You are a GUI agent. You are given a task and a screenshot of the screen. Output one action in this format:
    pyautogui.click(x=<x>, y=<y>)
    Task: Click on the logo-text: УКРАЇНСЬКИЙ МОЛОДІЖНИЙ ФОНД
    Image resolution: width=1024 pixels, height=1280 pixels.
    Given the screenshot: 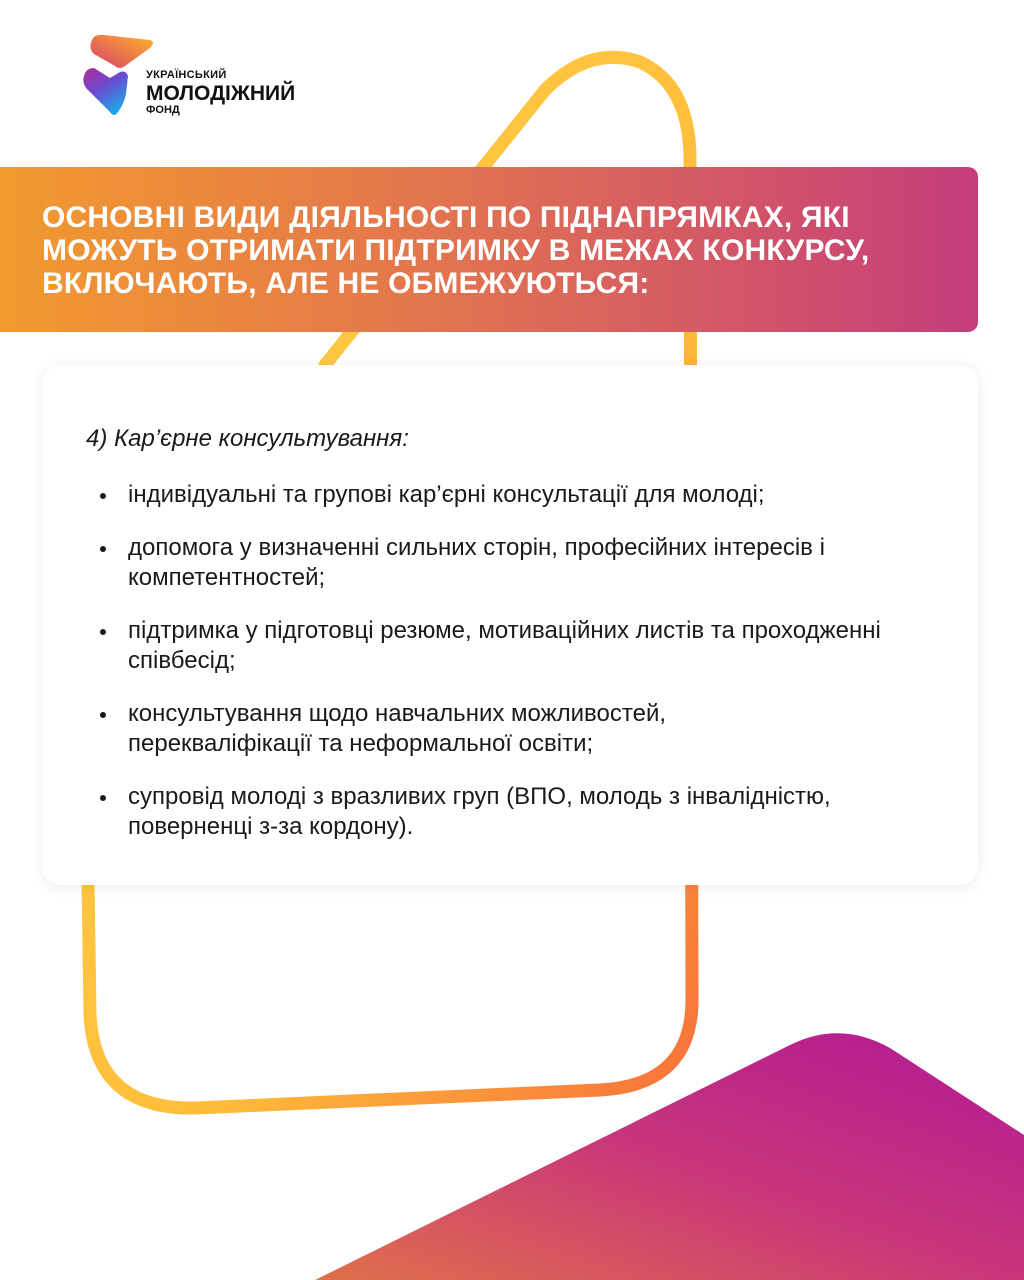 What is the action you would take?
    pyautogui.click(x=220, y=93)
    